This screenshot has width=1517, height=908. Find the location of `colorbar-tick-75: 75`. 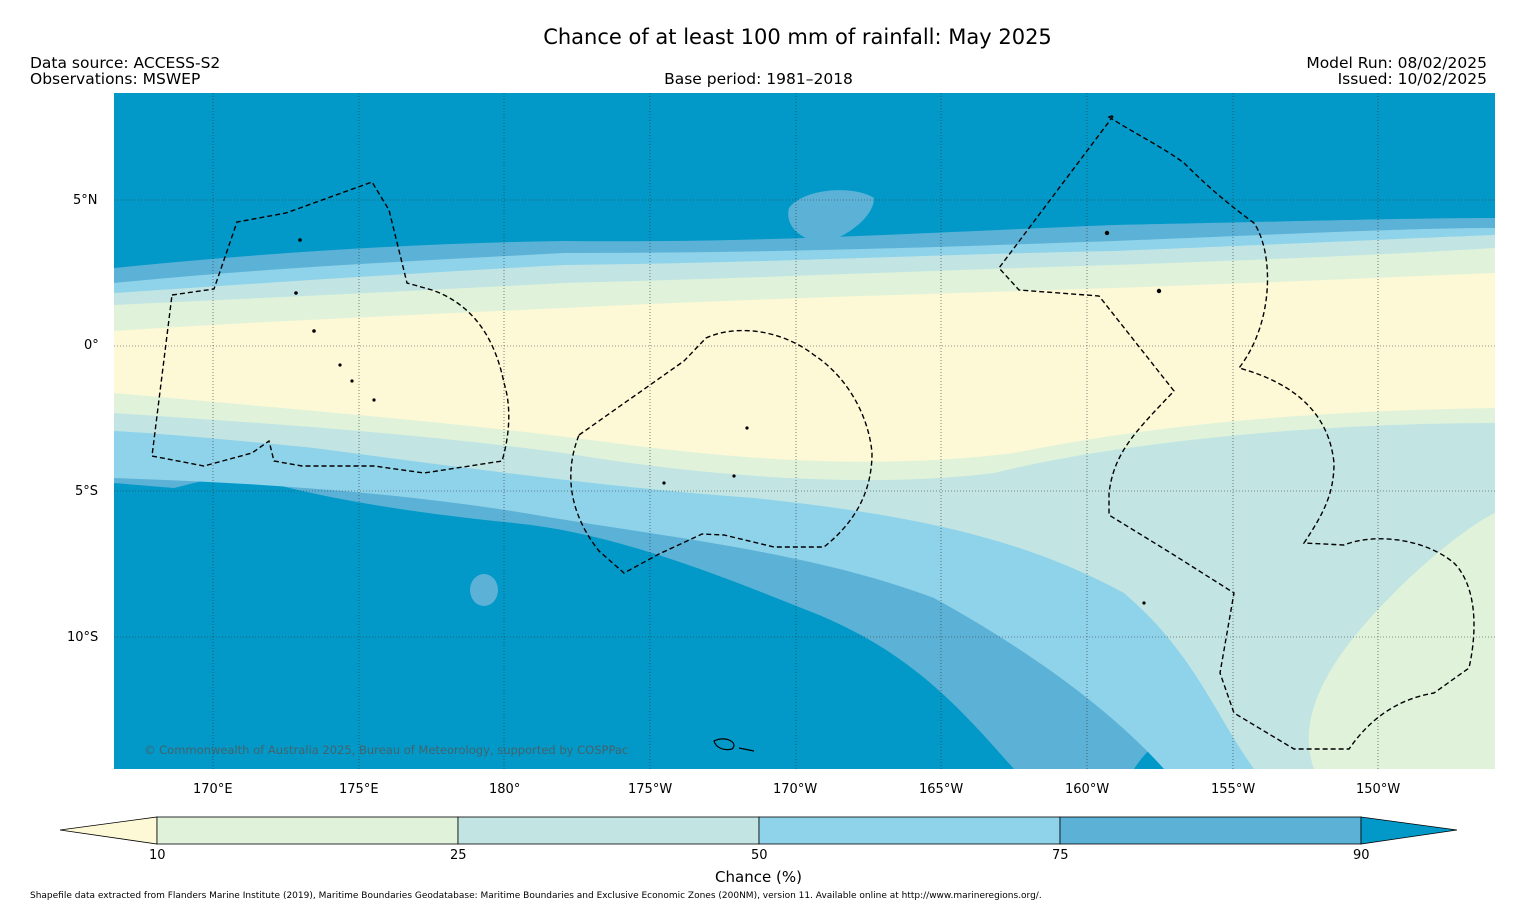

colorbar-tick-75: 75 is located at coordinates (1060, 855).